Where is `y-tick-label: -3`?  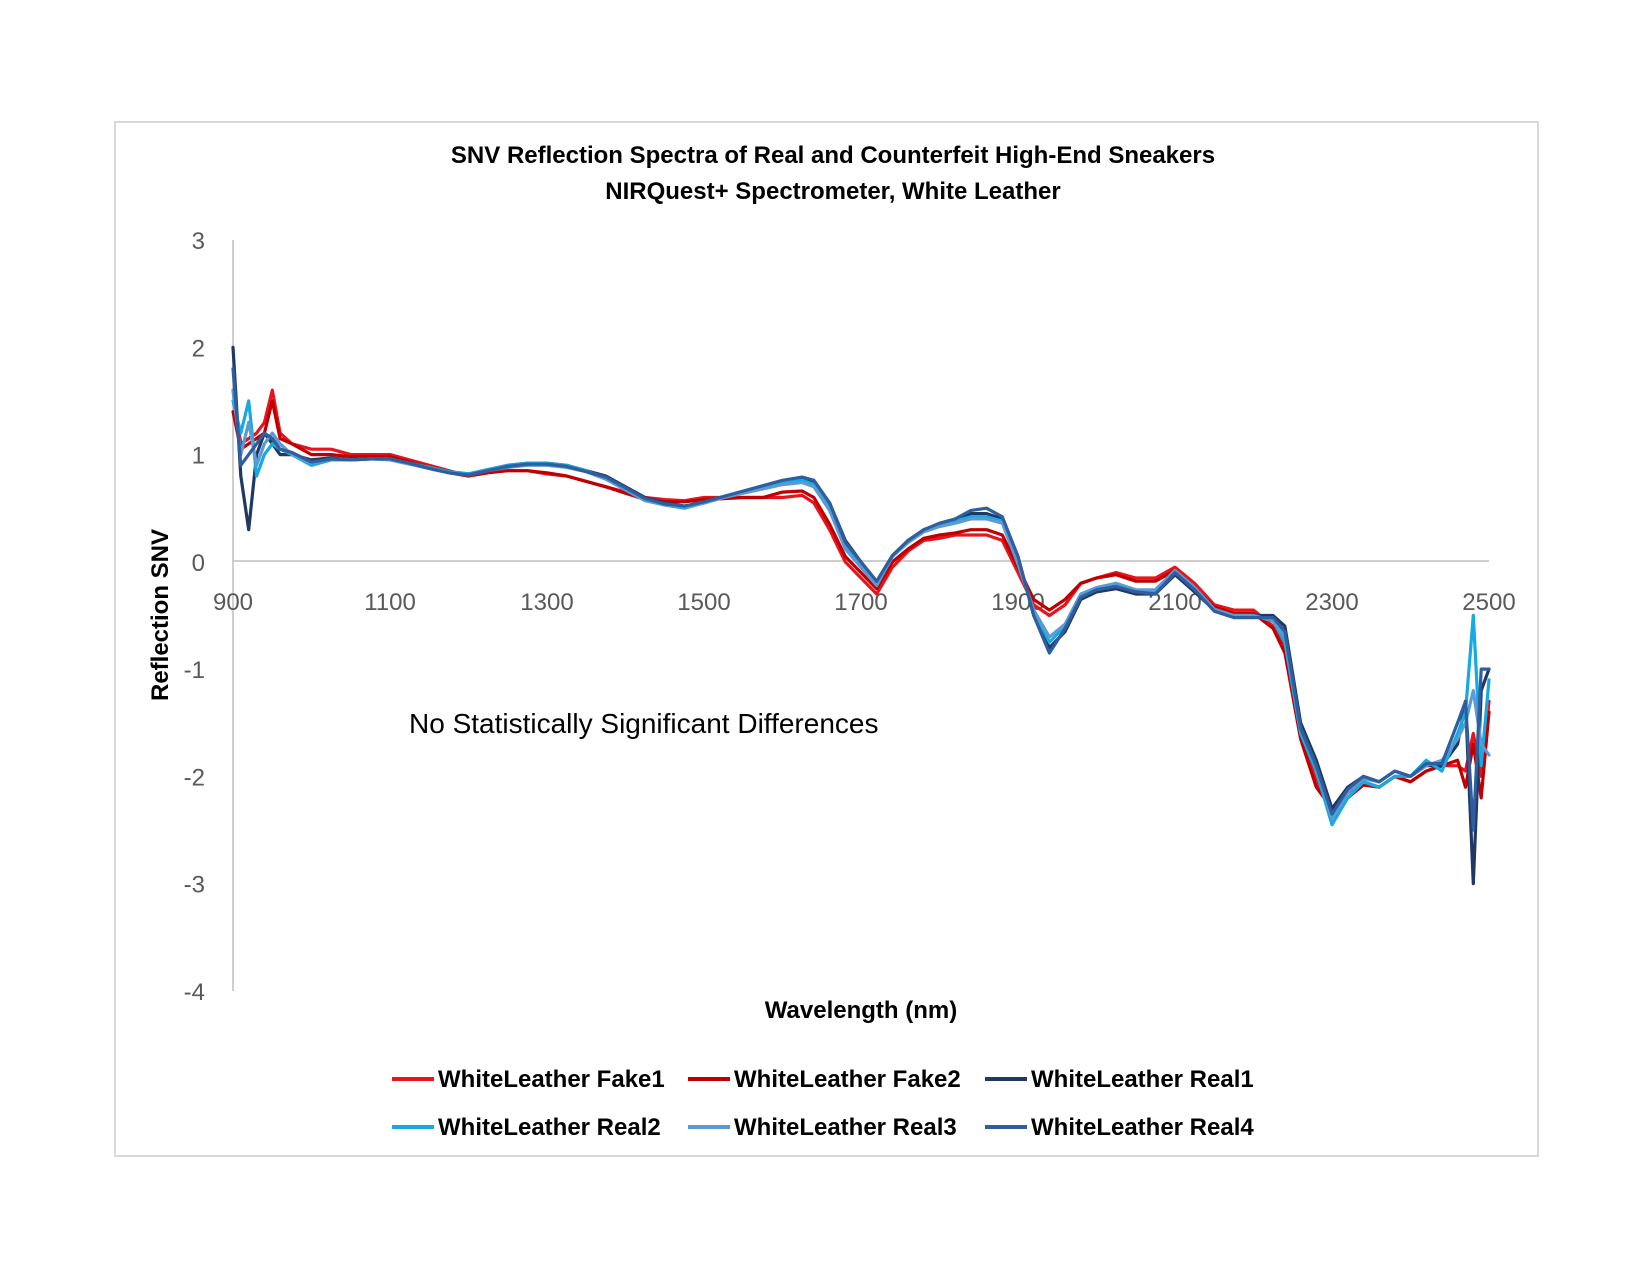
y-tick-label: -3 is located at coordinates (194, 885).